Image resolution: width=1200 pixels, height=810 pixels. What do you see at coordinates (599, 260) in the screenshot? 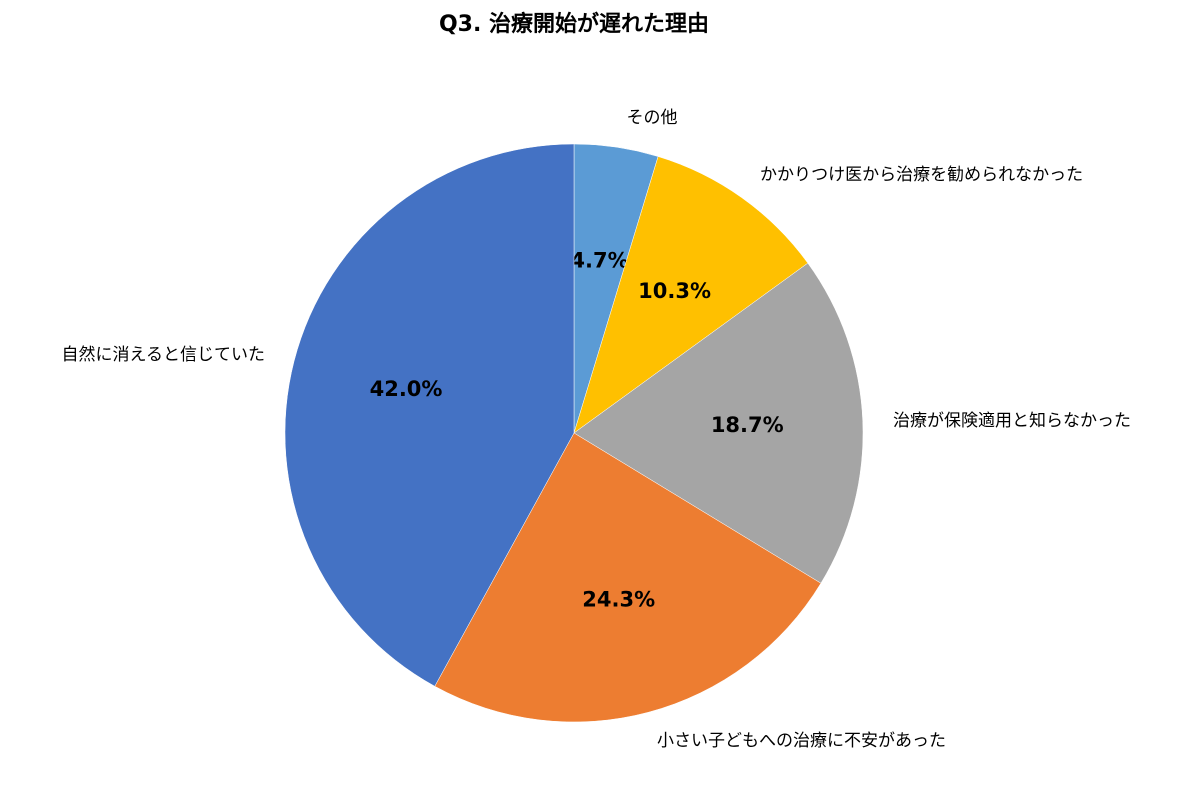
I see `value-label: 4.7%` at bounding box center [599, 260].